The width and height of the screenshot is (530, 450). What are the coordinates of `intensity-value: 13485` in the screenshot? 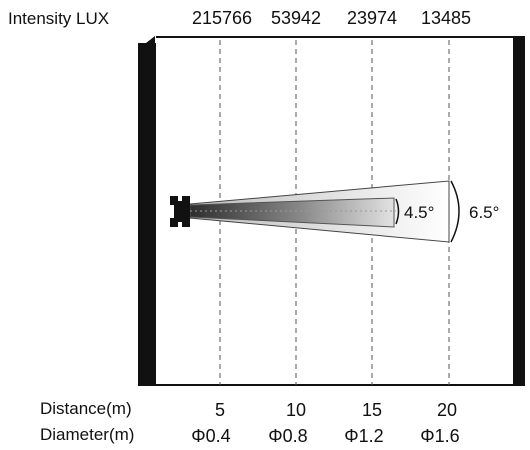 It's located at (446, 18).